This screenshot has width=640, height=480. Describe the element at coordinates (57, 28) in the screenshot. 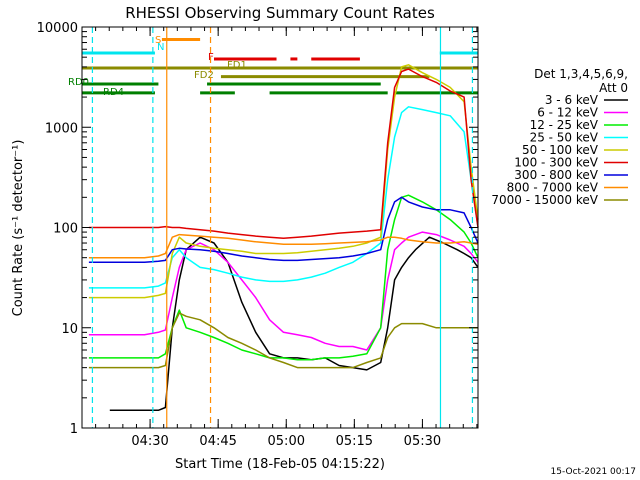

I see `y-tick-label: 10000` at that location.